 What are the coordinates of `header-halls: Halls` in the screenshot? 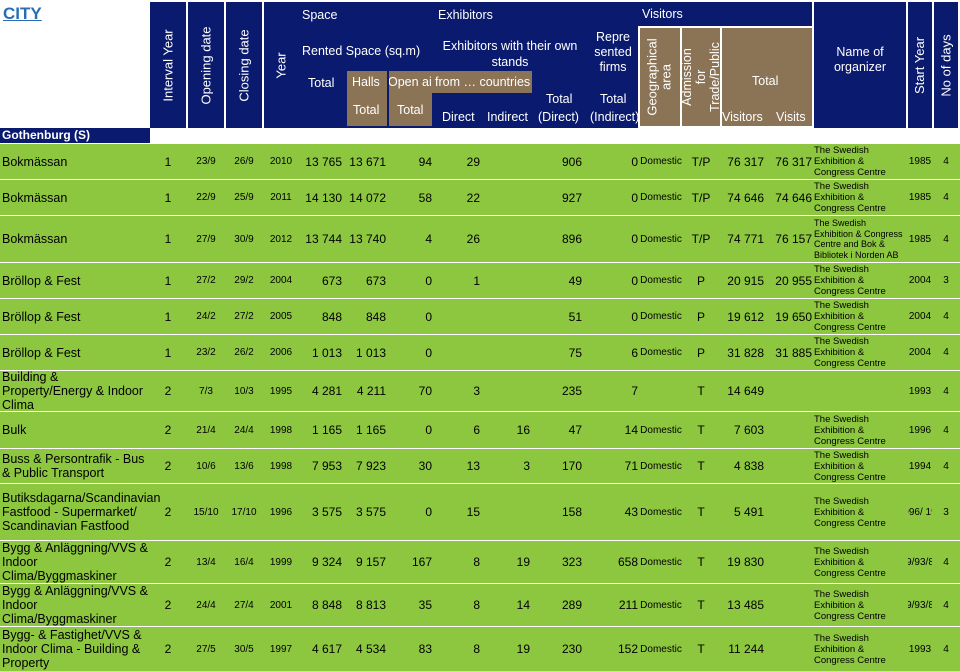 It's located at (366, 82).